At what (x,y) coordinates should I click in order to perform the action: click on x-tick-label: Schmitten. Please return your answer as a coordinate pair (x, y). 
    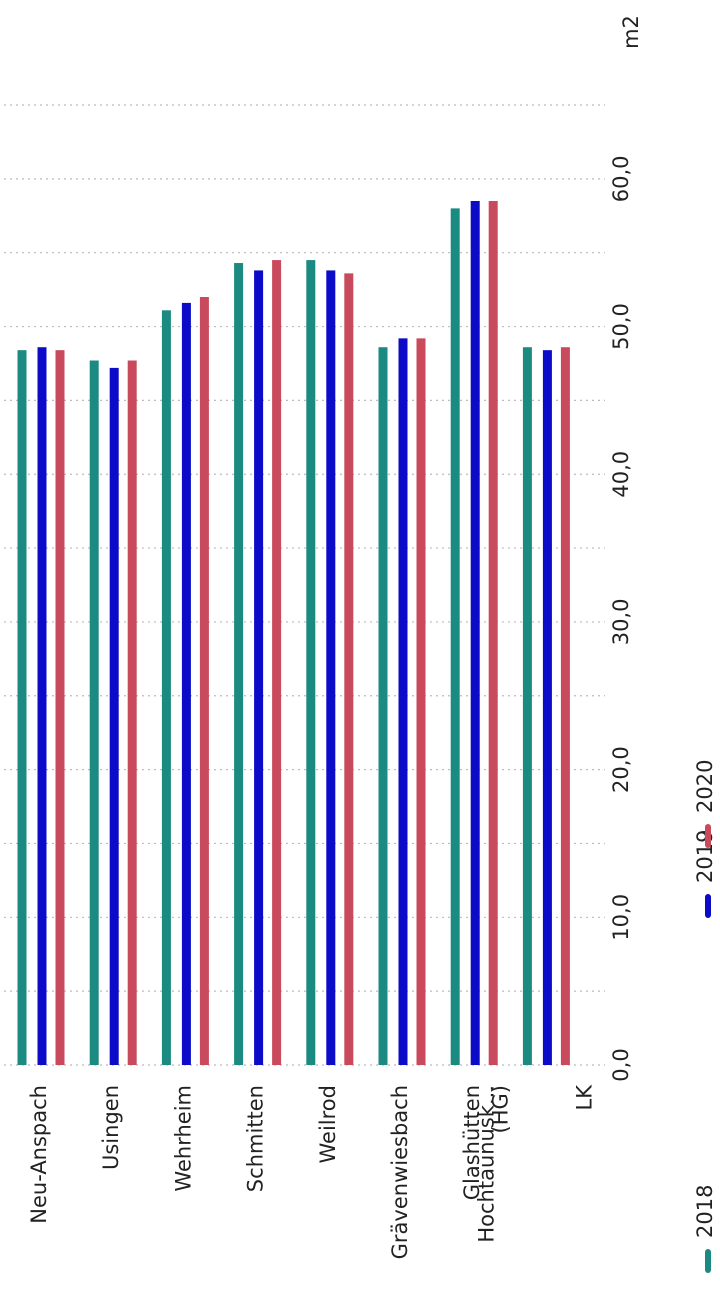
    Looking at the image, I should click on (256, 1138).